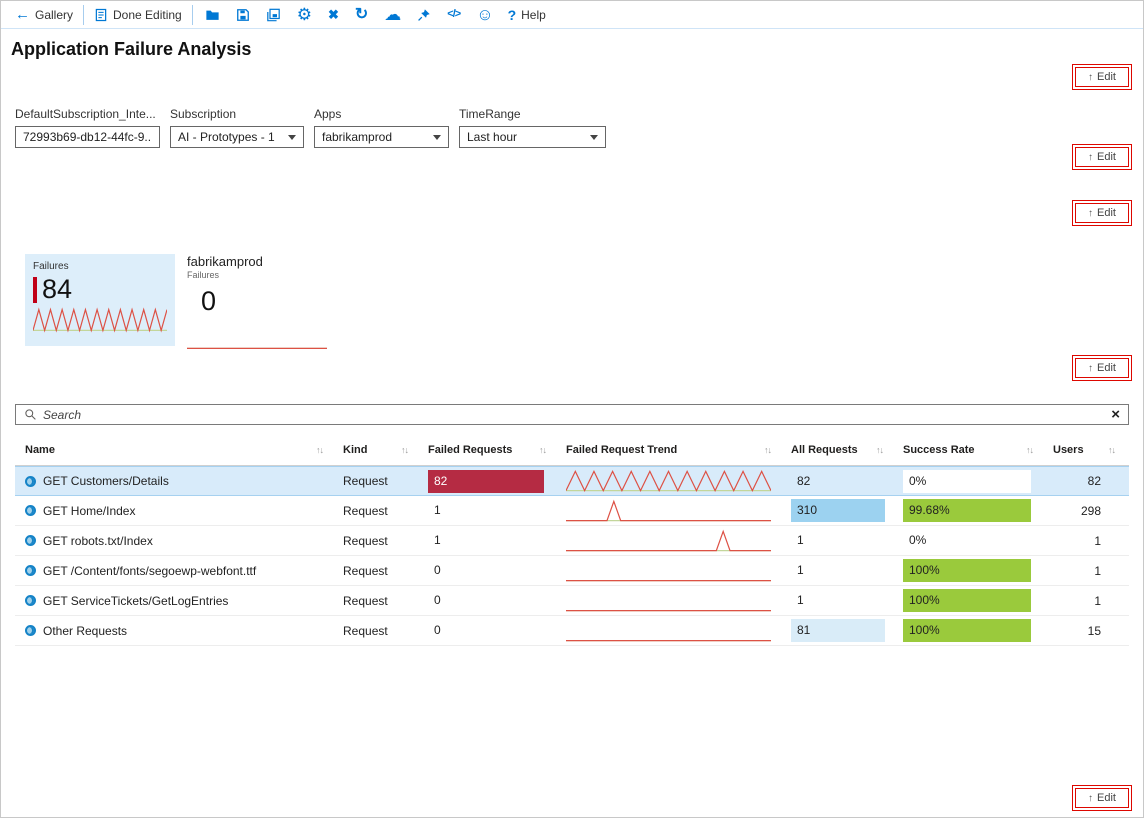 The height and width of the screenshot is (818, 1144). What do you see at coordinates (131, 49) in the screenshot?
I see `page-title: Application Failure Analysis` at bounding box center [131, 49].